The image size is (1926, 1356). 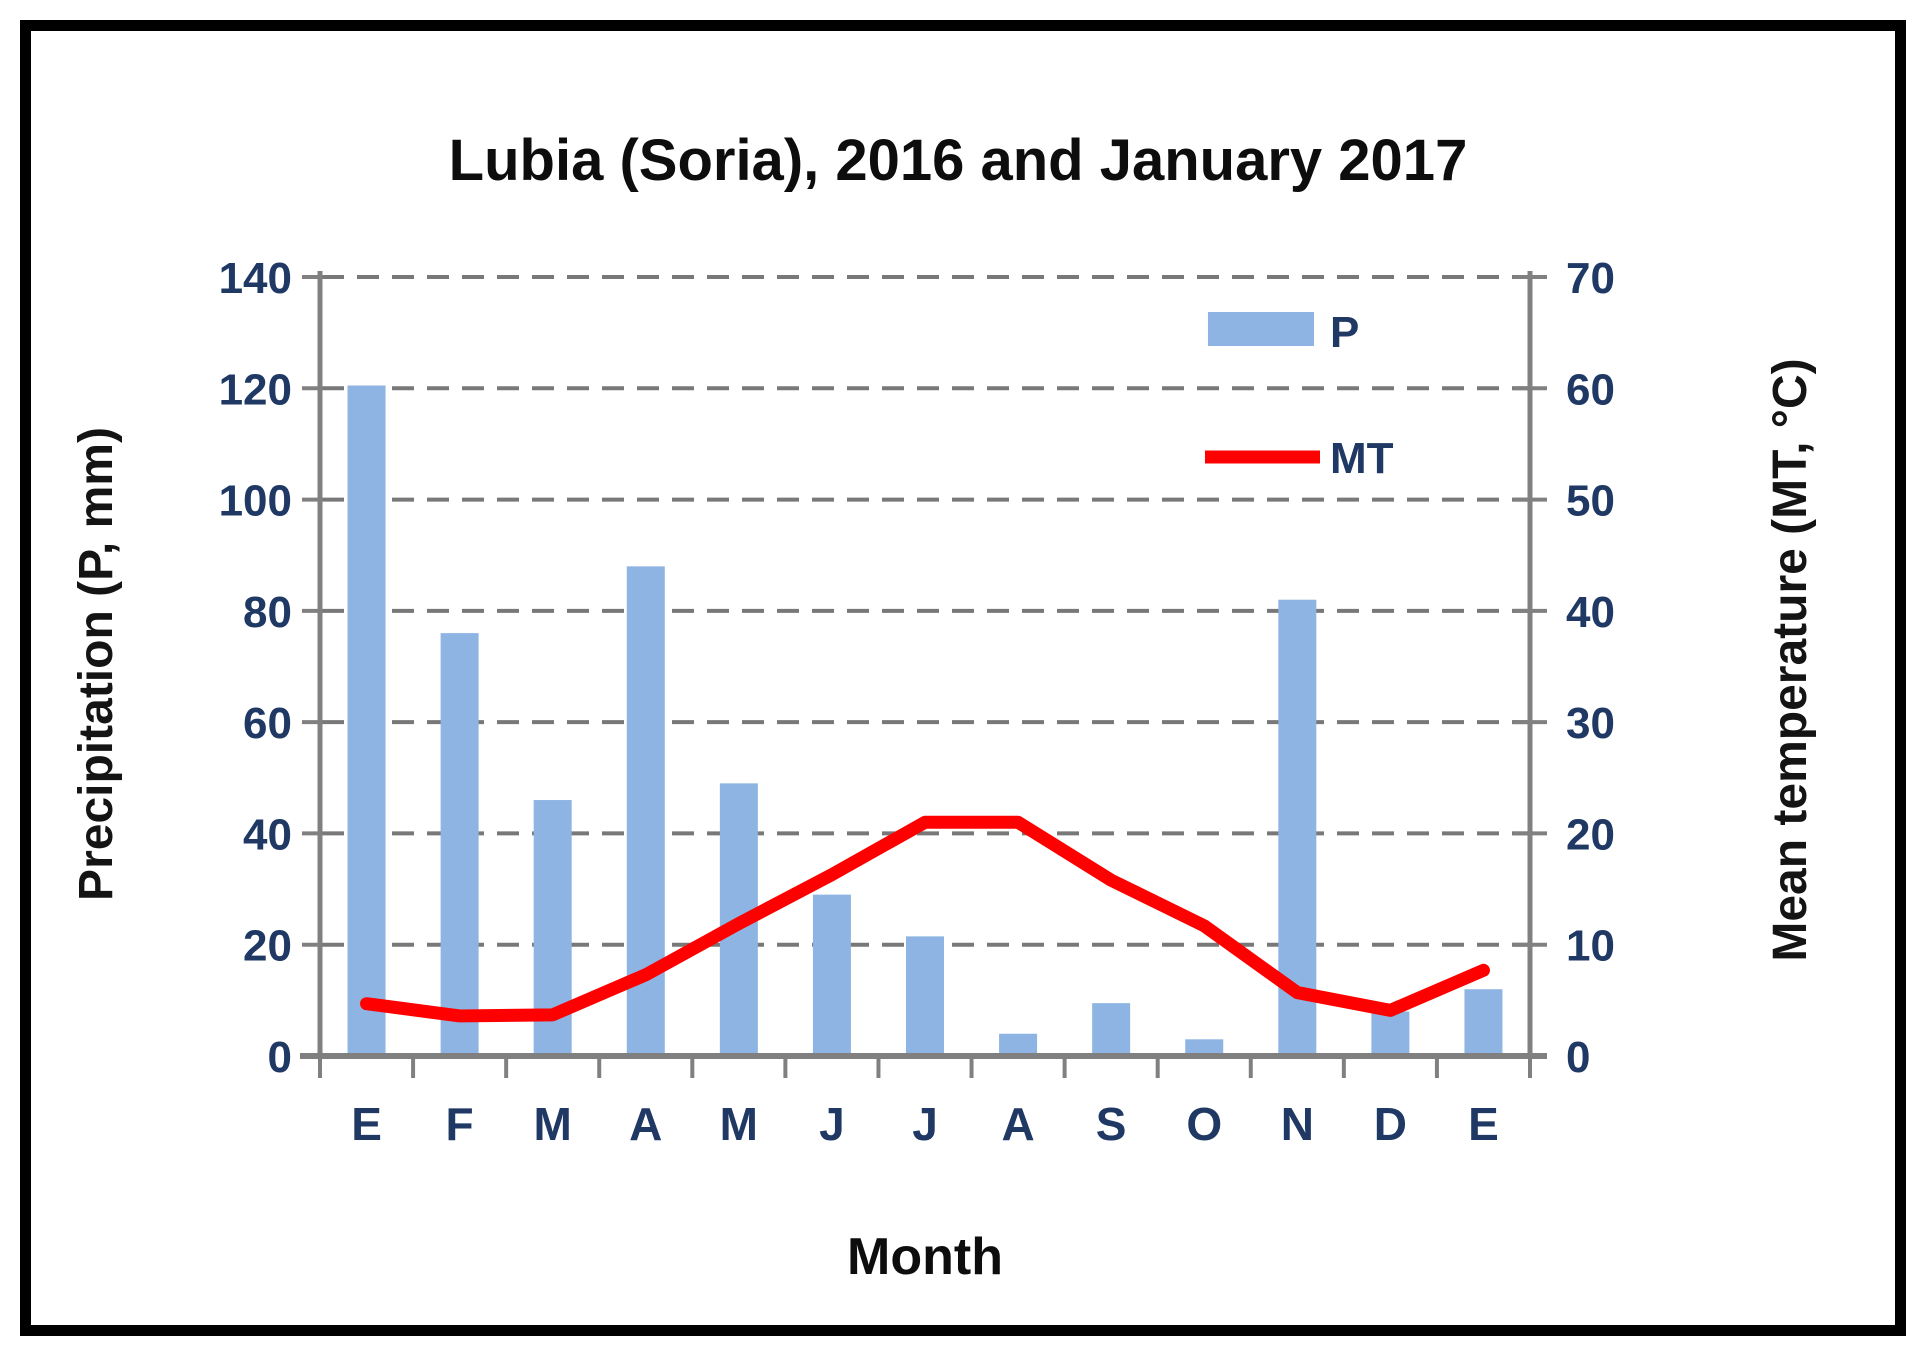 I want to click on right-tick-label-10: 10, so click(x=1590, y=946).